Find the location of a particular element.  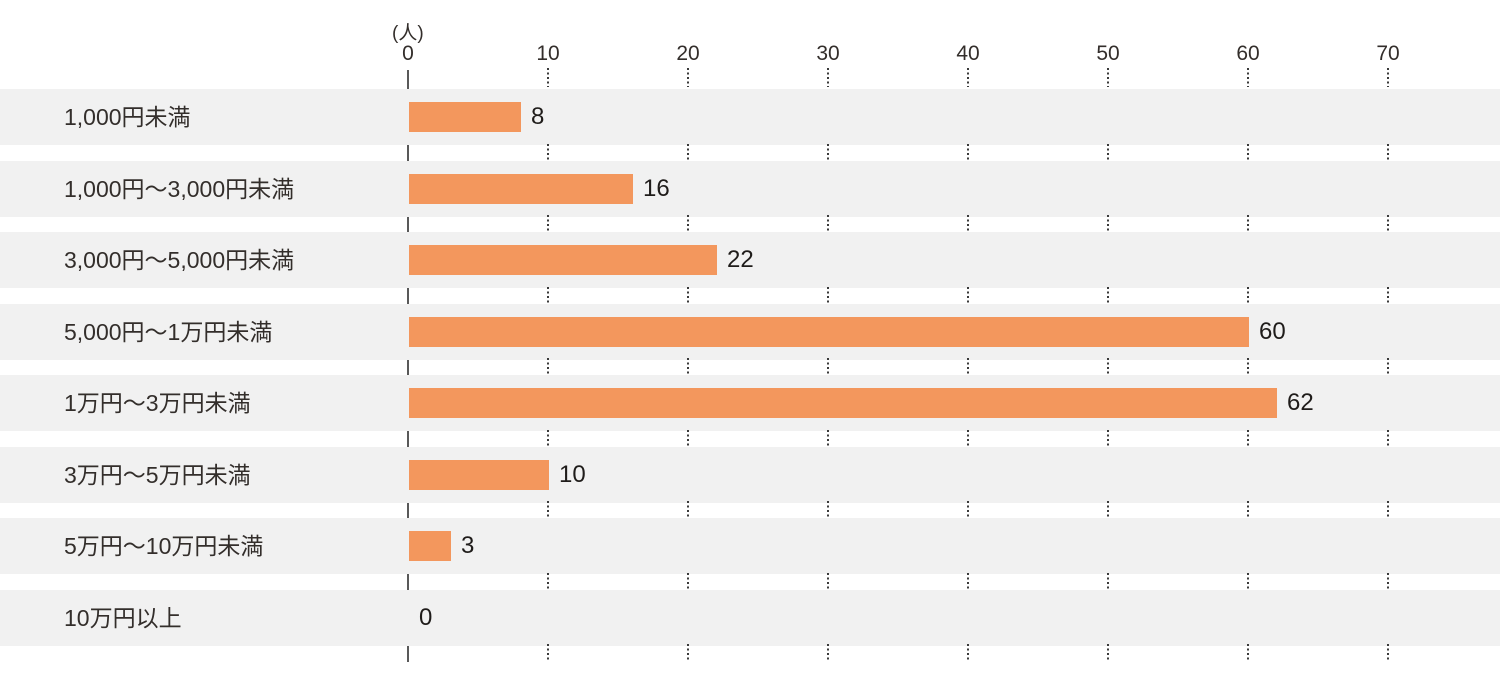

category-label: 5万円〜10万円未満 is located at coordinates (164, 546).